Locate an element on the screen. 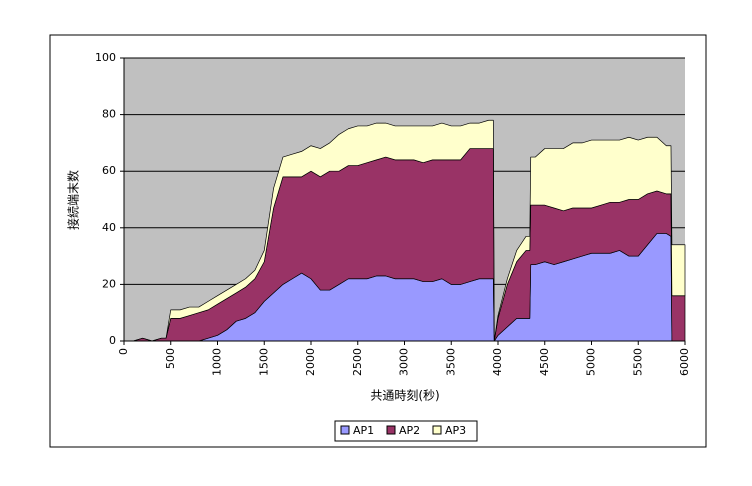 This screenshot has width=752, height=486. y-tick-label: 0 is located at coordinates (112, 340).